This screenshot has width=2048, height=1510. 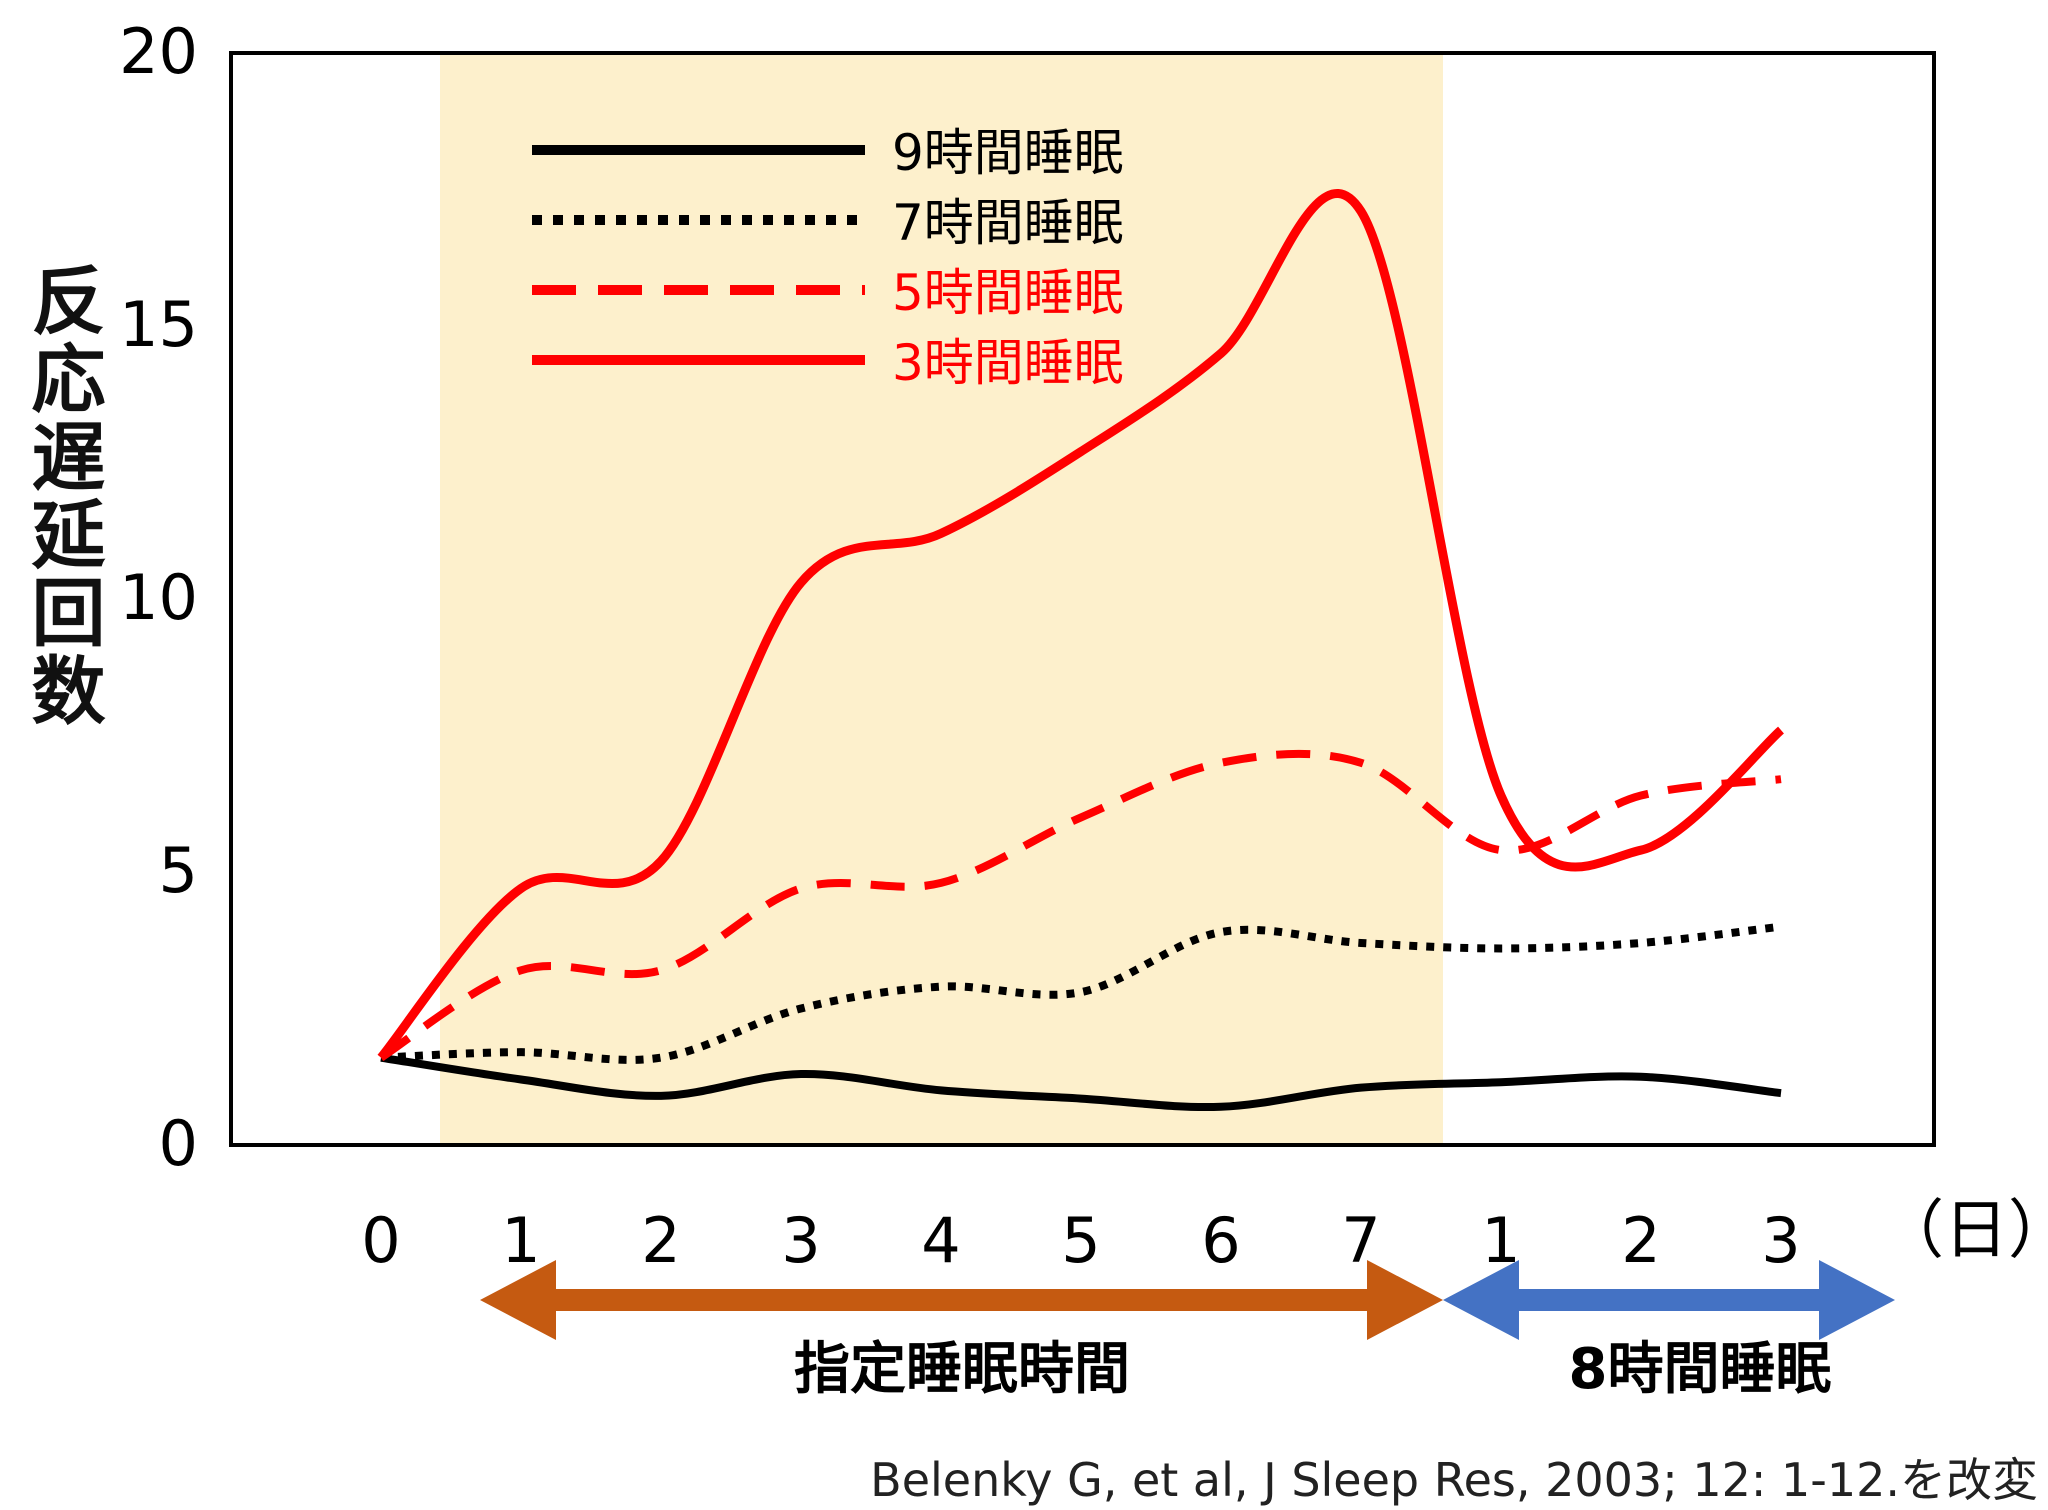 I want to click on x-tick-label: 6, so click(x=1220, y=1240).